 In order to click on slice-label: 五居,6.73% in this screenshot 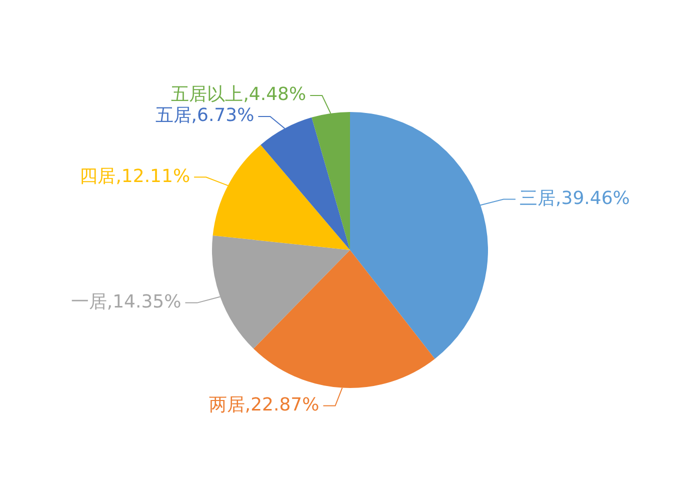, I will do `click(204, 115)`.